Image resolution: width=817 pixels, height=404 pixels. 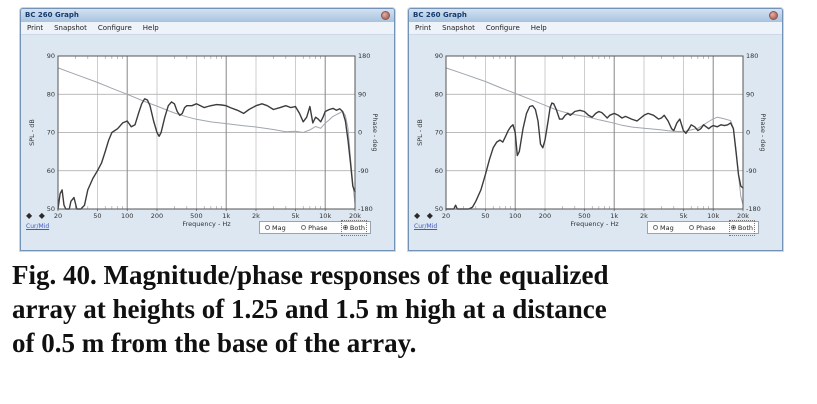 I want to click on caption-line: of 0.5 m from the base of the array., so click(x=214, y=343).